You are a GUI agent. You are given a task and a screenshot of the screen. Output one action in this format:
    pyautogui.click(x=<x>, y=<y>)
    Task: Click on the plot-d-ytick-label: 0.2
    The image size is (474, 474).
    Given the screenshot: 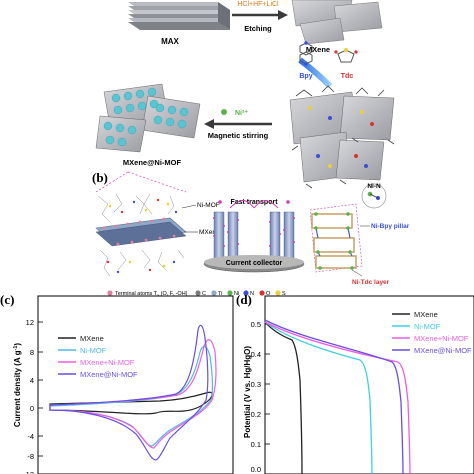 What is the action you would take?
    pyautogui.click(x=256, y=414)
    